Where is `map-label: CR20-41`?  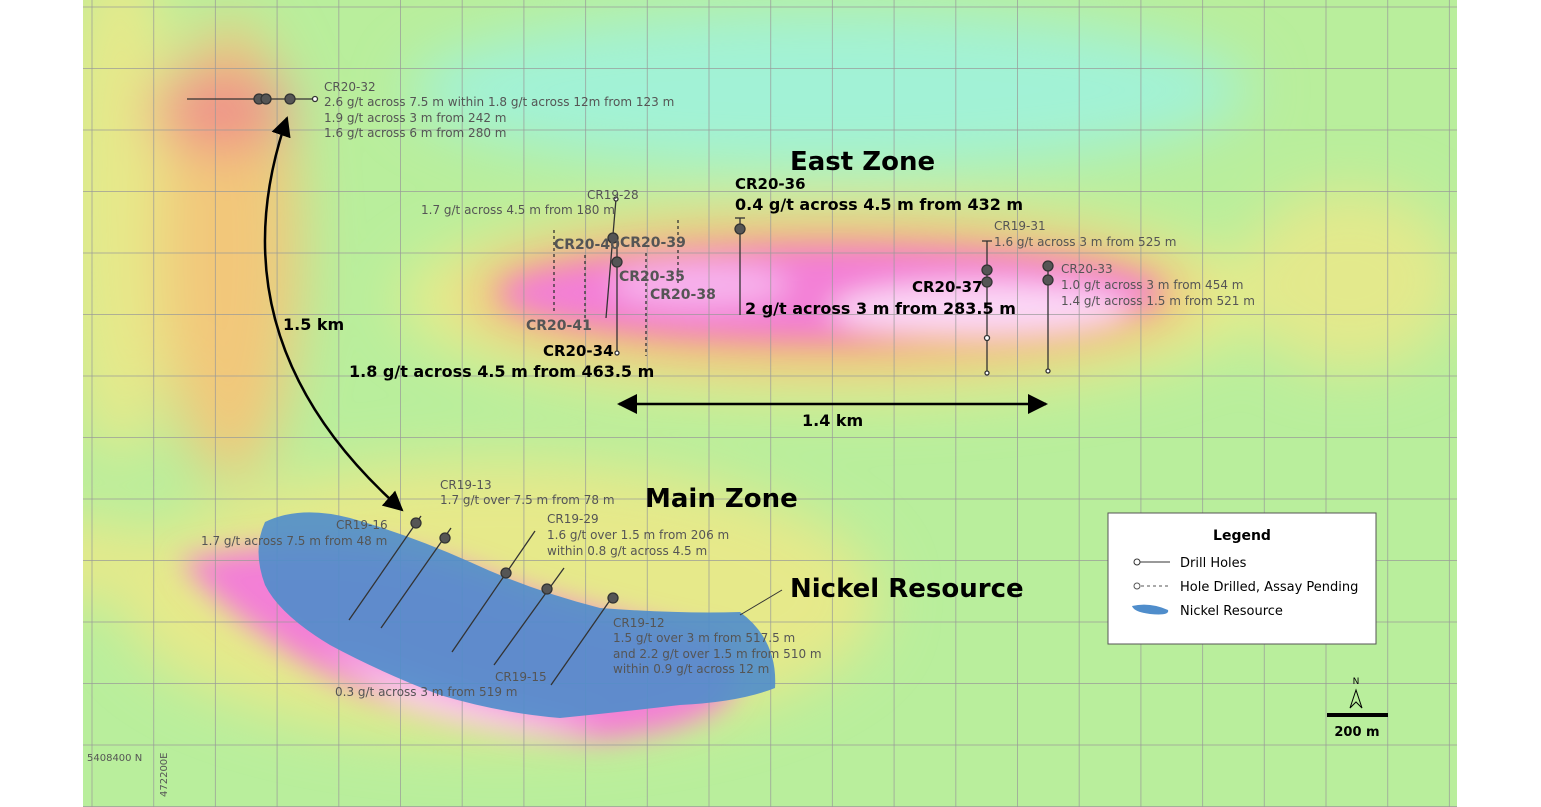 map-label: CR20-41 is located at coordinates (559, 326).